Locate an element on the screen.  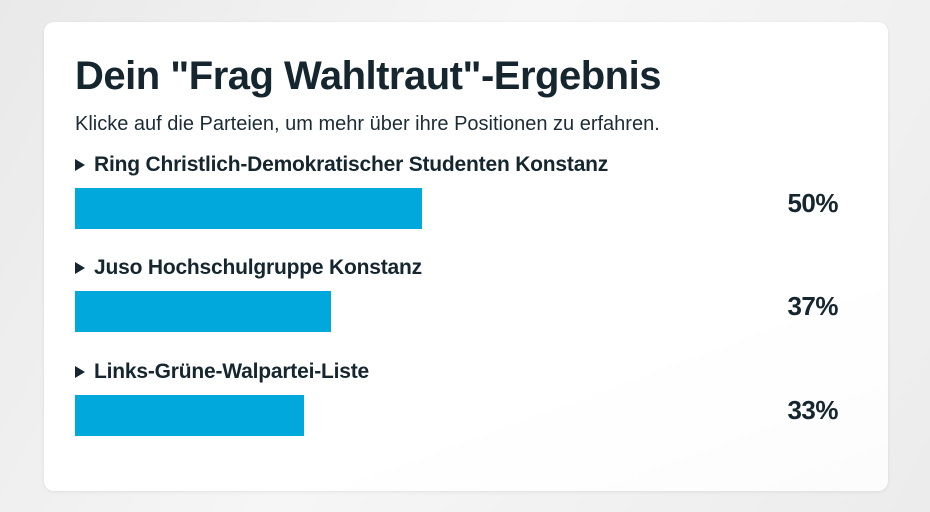
match-bar-row: 37% is located at coordinates (457, 311).